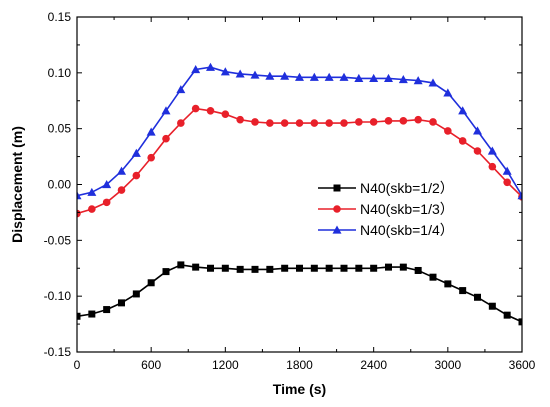  I want to click on legend-label: N40(skb=1/4）, so click(407, 230).